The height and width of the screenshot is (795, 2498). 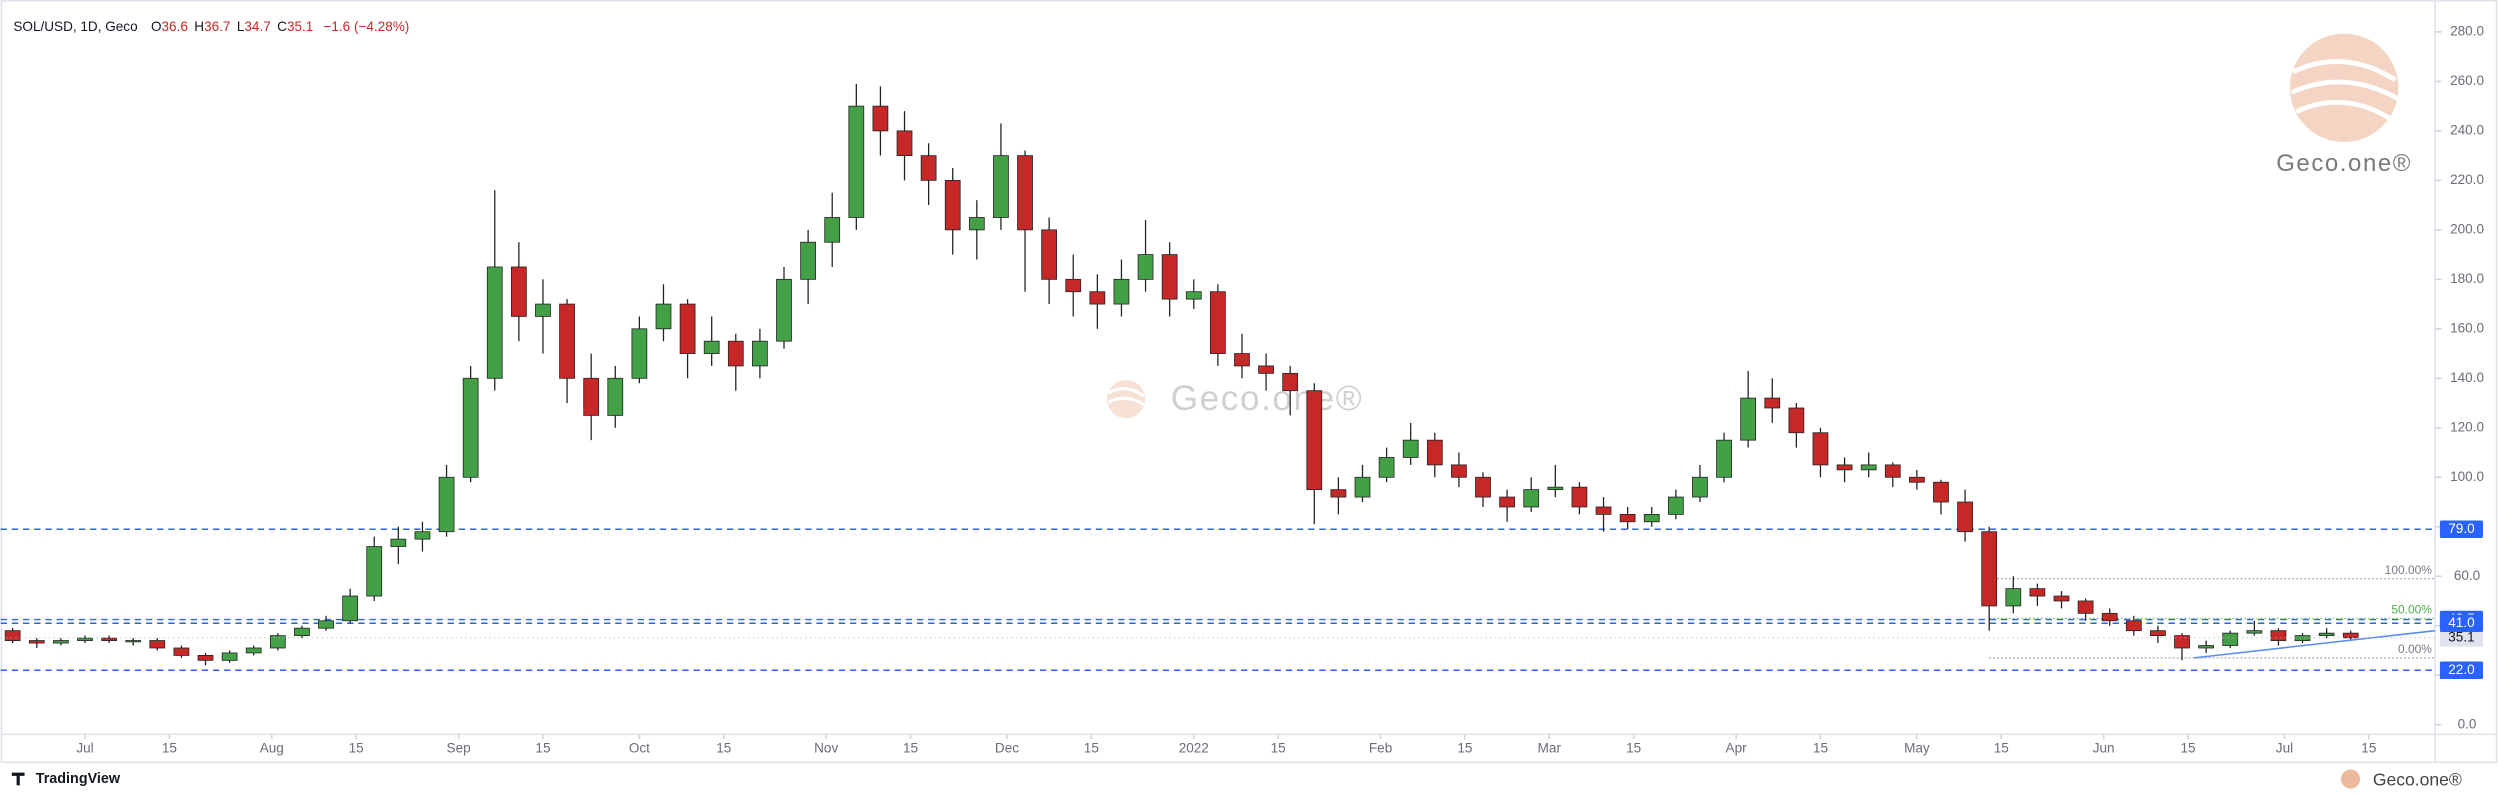 What do you see at coordinates (1737, 747) in the screenshot?
I see `x-tick-label: Apr` at bounding box center [1737, 747].